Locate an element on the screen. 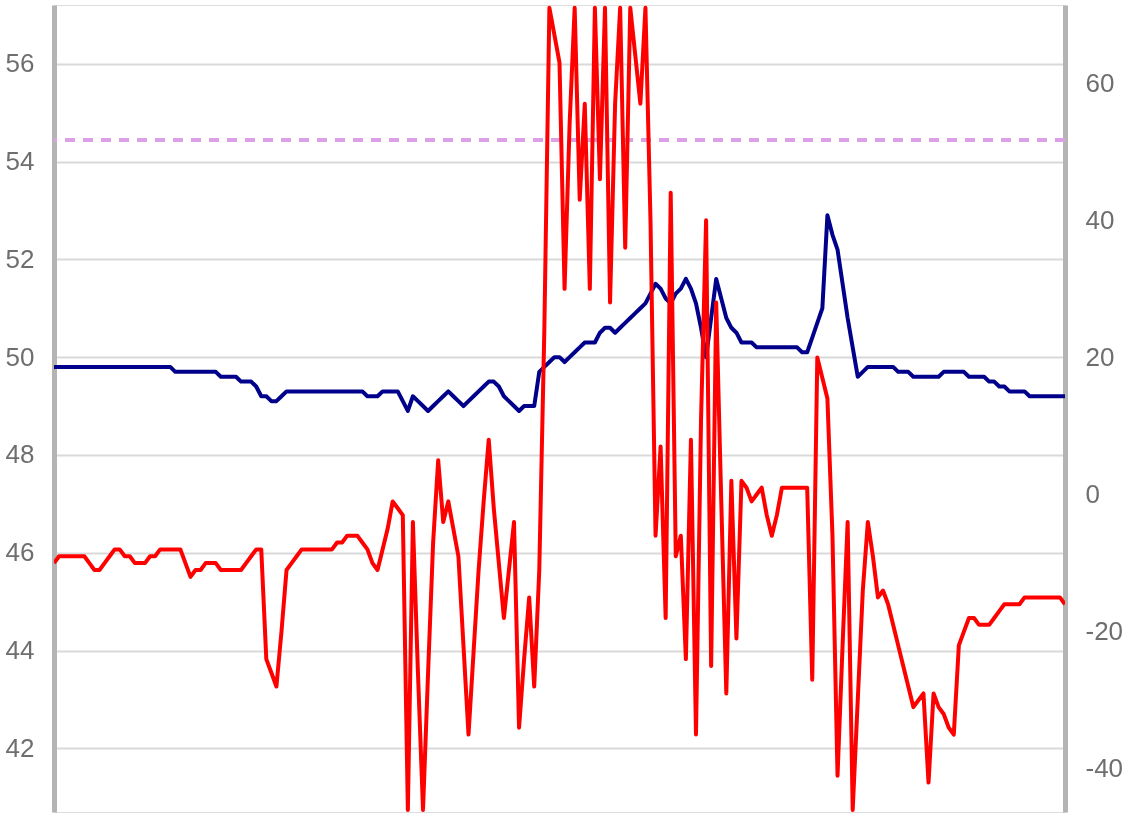 The height and width of the screenshot is (817, 1128). y2-tick-label: 0 is located at coordinates (1092, 494).